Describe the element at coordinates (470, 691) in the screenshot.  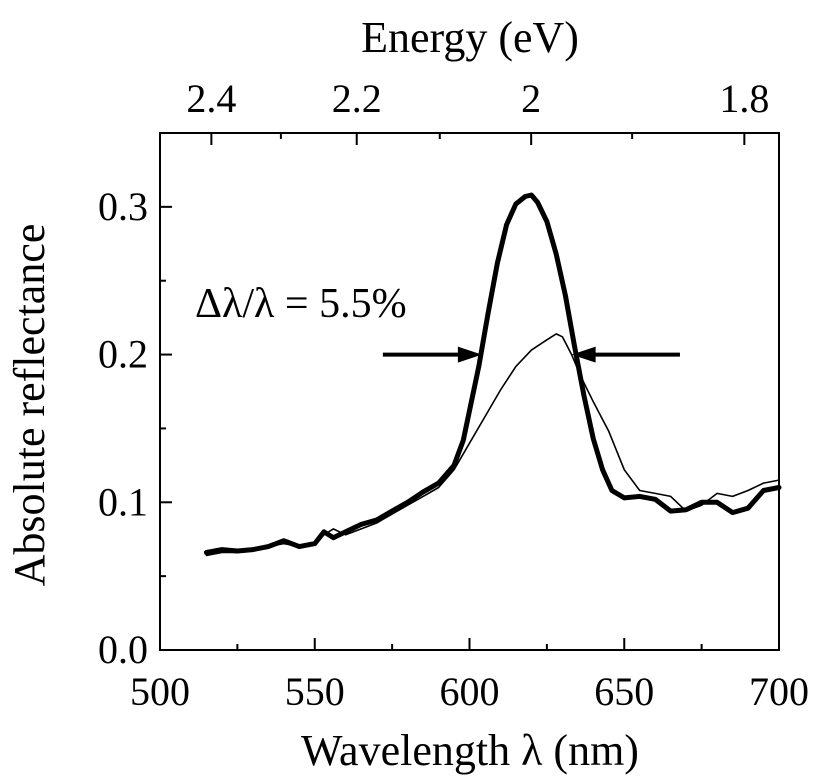
I see `x-tick-label: 600` at that location.